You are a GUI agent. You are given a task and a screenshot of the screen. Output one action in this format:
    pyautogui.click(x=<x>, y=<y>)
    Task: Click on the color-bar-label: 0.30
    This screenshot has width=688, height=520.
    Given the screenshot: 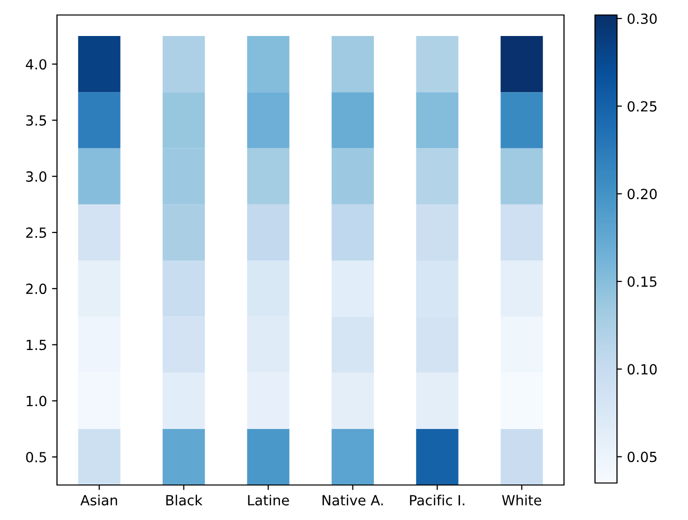 What is the action you would take?
    pyautogui.click(x=642, y=18)
    